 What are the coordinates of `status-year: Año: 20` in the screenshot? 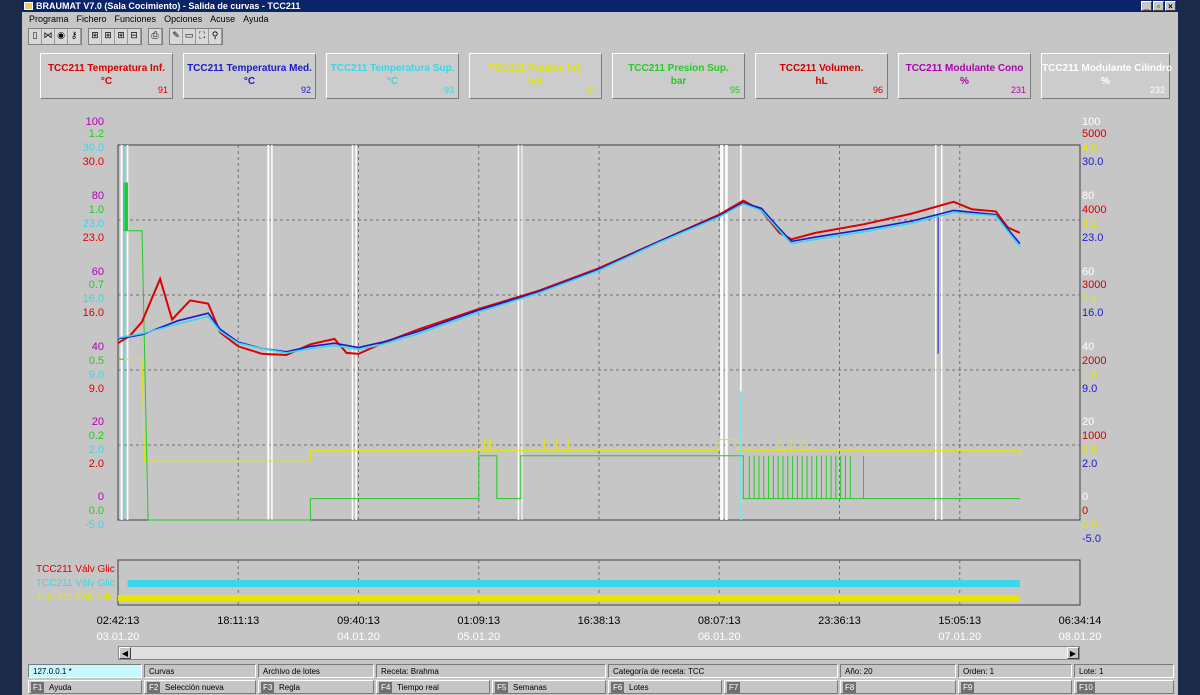 It's located at (898, 671).